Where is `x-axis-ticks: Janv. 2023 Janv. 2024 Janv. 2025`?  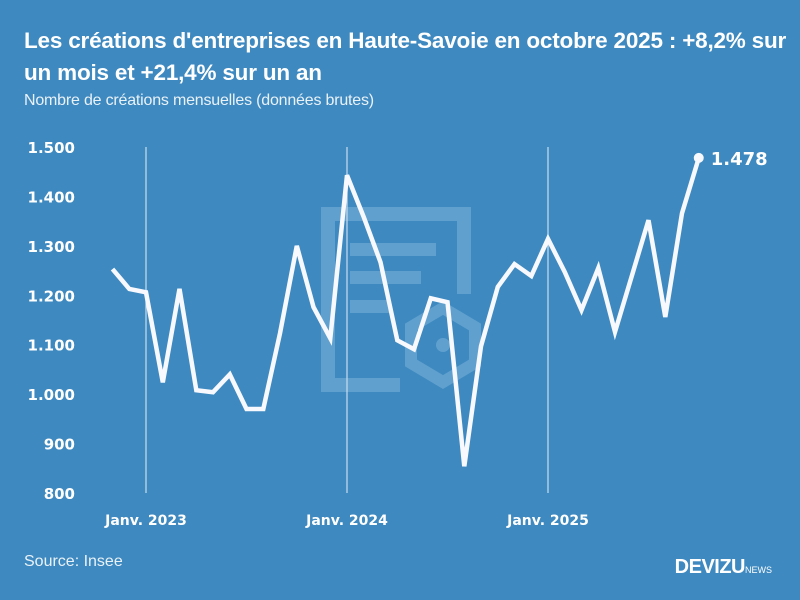
x-axis-ticks: Janv. 2023 Janv. 2024 Janv. 2025 is located at coordinates (346, 521).